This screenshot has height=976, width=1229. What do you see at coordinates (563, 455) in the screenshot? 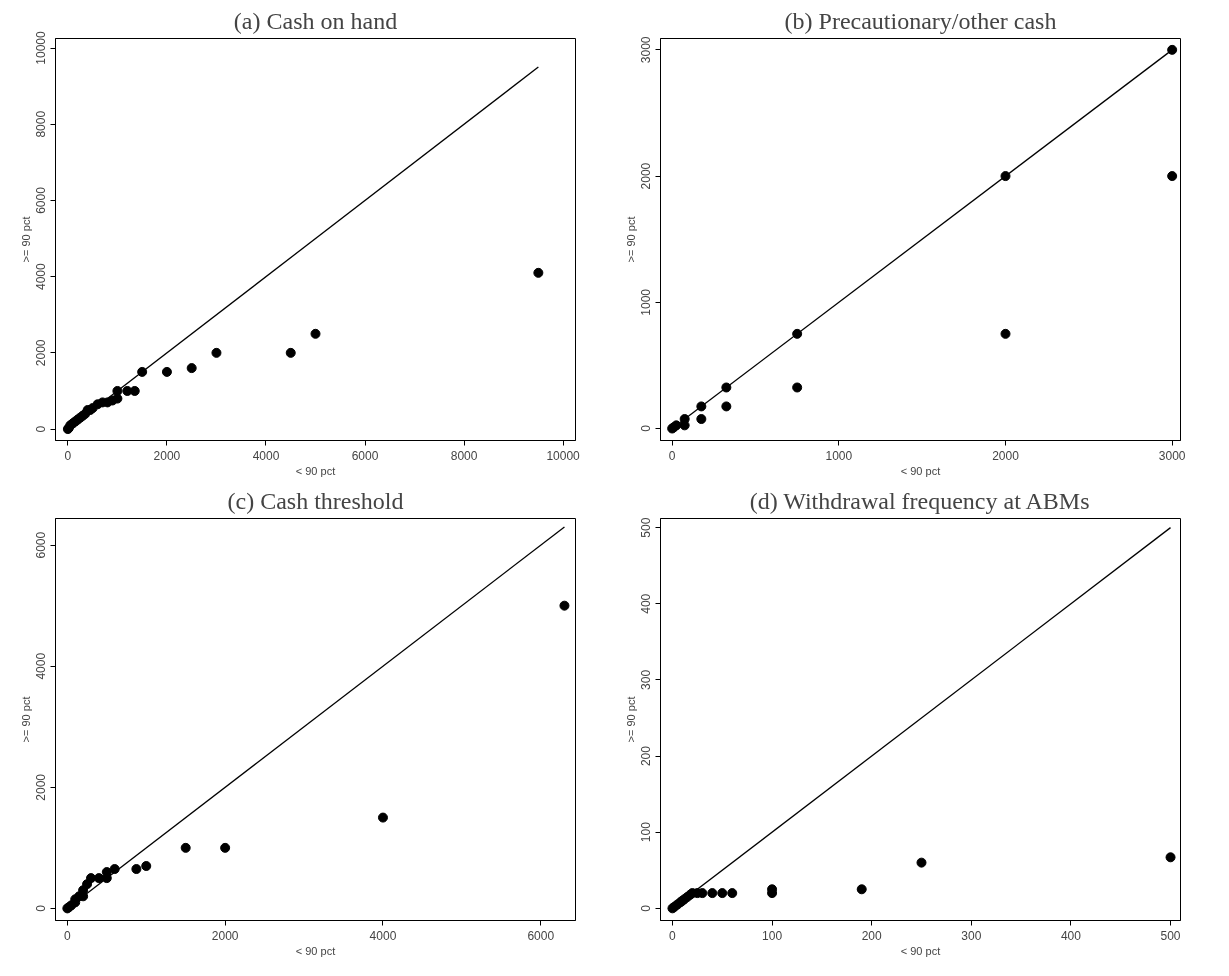
I see `x-tick-label: 10000` at bounding box center [563, 455].